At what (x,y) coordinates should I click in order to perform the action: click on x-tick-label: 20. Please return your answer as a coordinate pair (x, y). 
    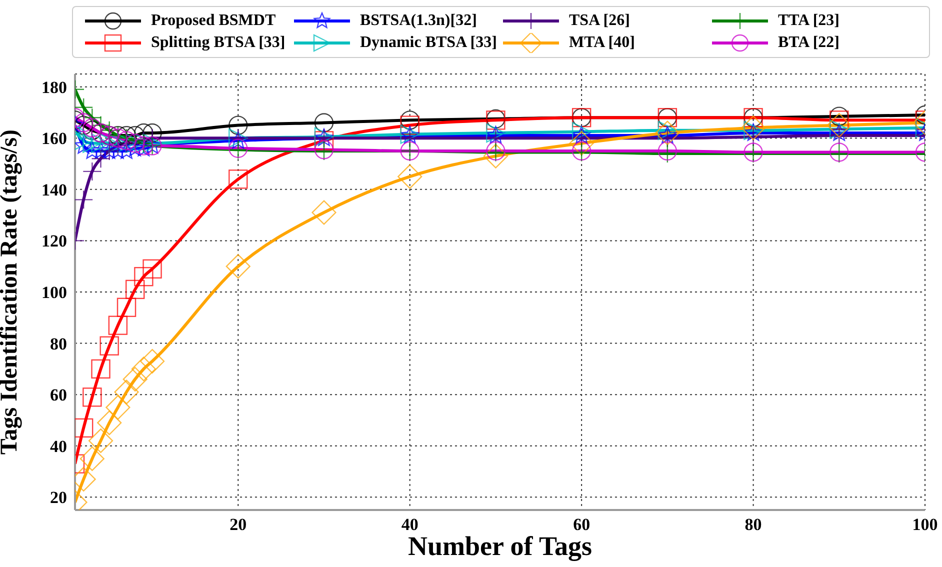
    Looking at the image, I should click on (238, 524).